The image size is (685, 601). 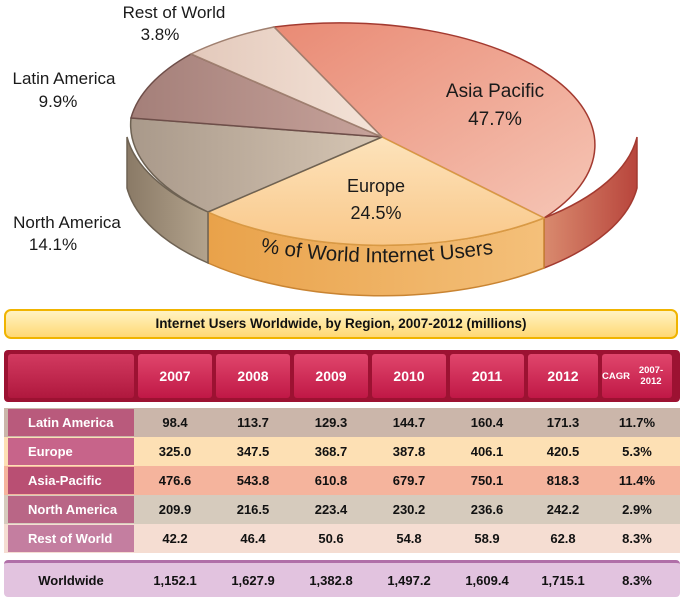 I want to click on total-label: Worldwide, so click(x=71, y=580).